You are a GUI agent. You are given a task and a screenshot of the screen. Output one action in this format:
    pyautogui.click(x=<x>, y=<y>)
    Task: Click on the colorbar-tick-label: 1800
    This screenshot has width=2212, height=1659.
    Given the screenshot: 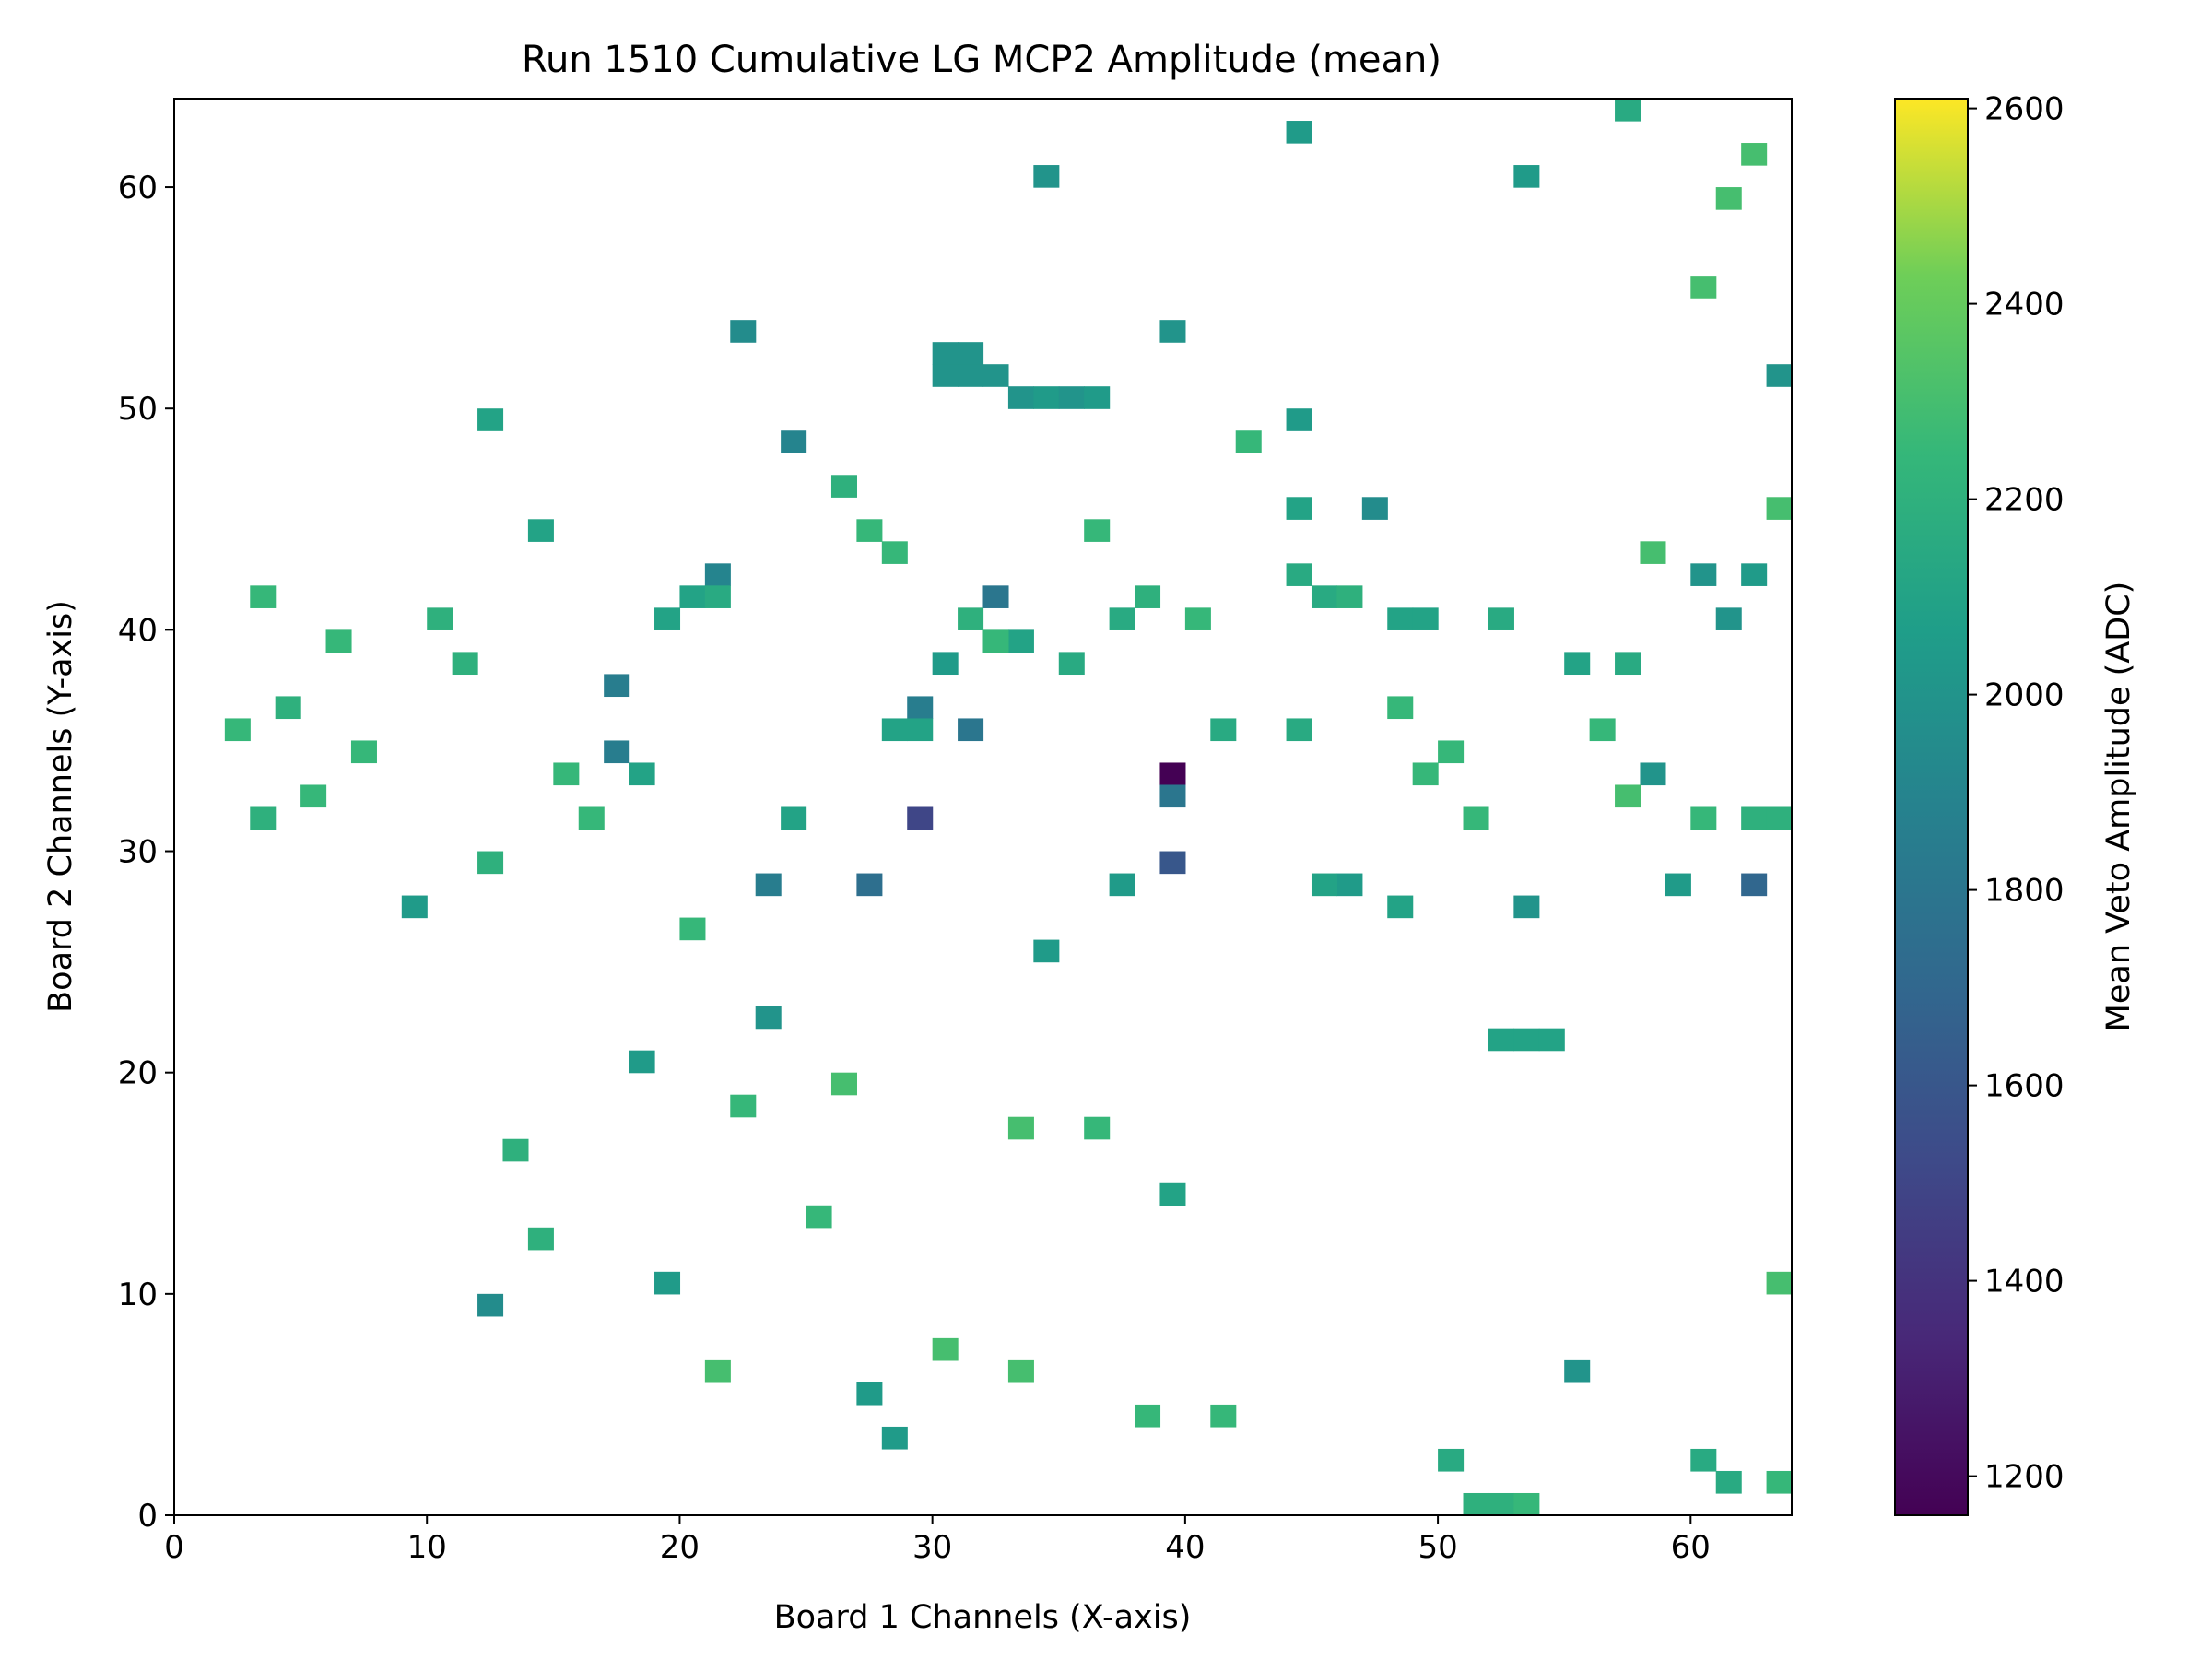 What is the action you would take?
    pyautogui.click(x=2024, y=891)
    